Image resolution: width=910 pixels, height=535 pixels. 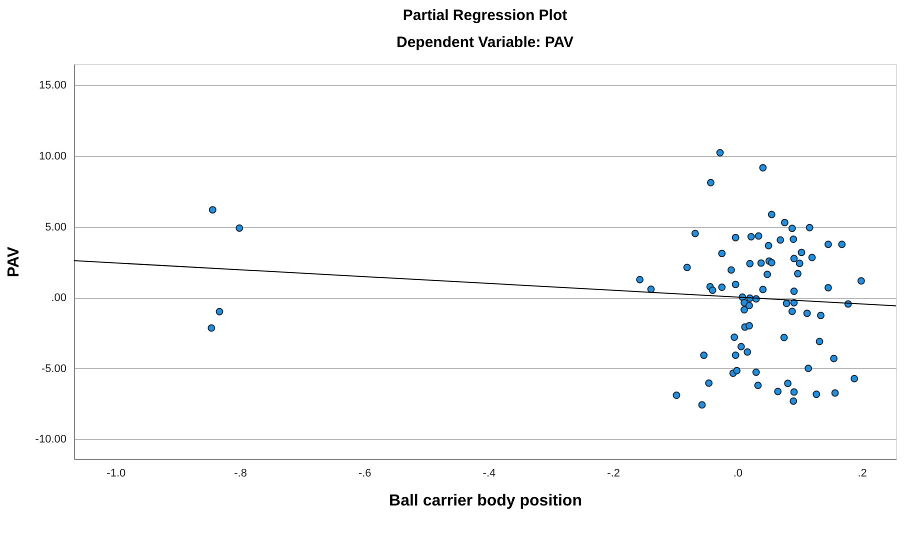 What do you see at coordinates (862, 474) in the screenshot?
I see `x-tick-label: .2` at bounding box center [862, 474].